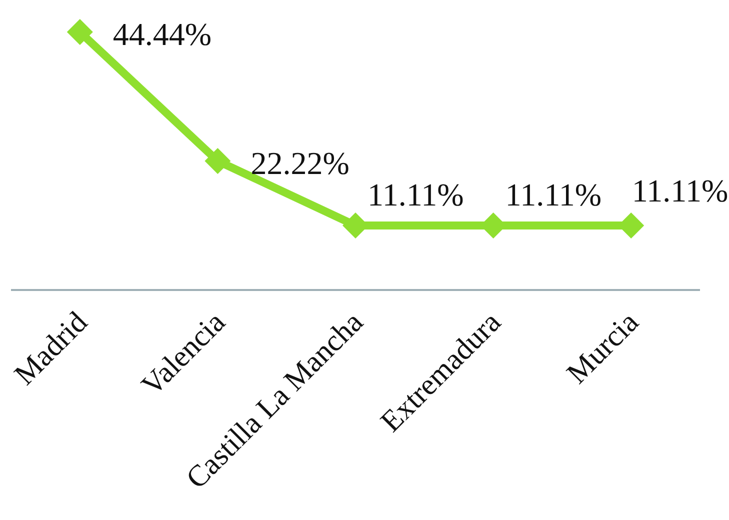 The height and width of the screenshot is (520, 729). I want to click on data-label: 44.44%, so click(162, 34).